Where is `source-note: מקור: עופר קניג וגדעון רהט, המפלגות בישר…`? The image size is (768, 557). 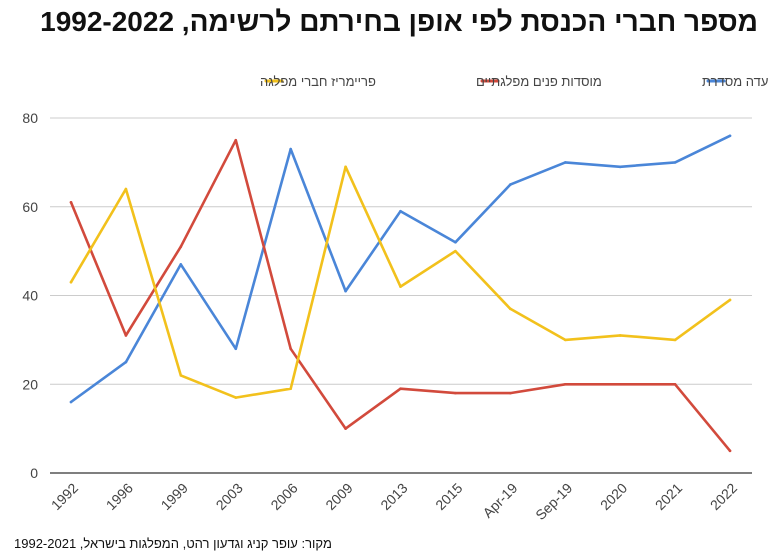 source-note: מקור: עופר קניג וגדעון רהט, המפלגות בישר… is located at coordinates (173, 543).